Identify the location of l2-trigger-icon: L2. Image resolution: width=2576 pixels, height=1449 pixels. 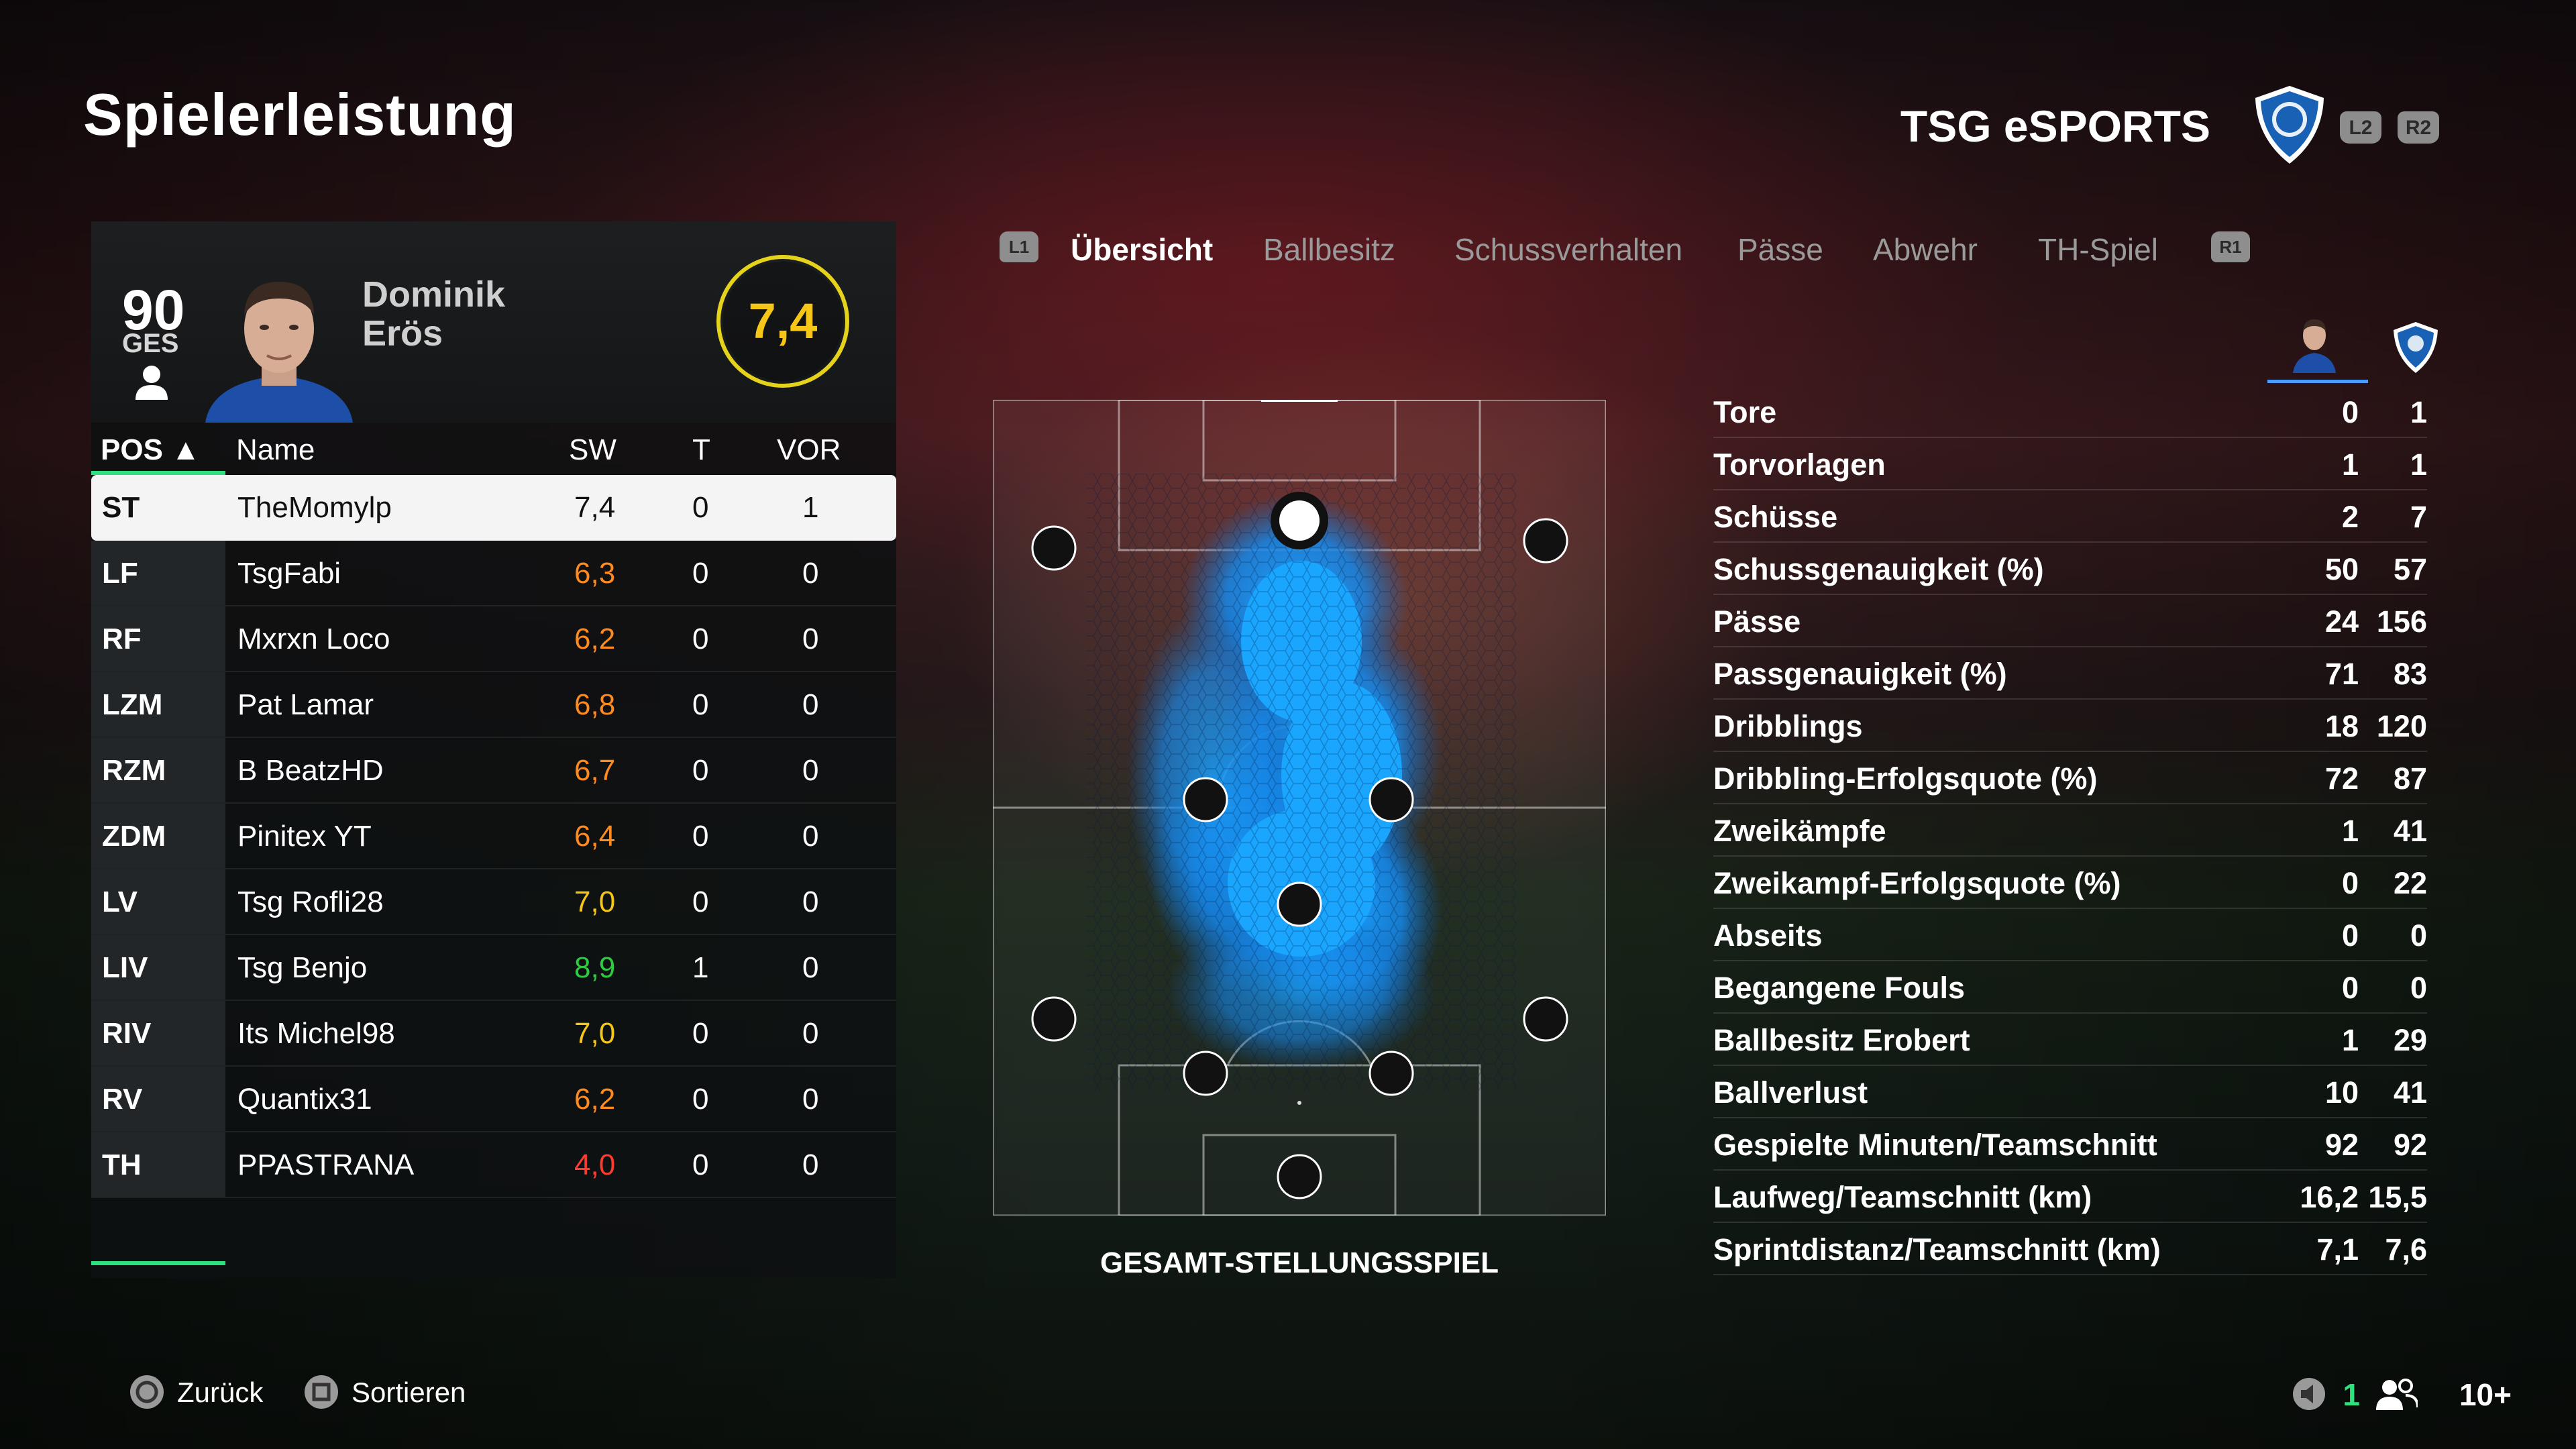
(2360, 127).